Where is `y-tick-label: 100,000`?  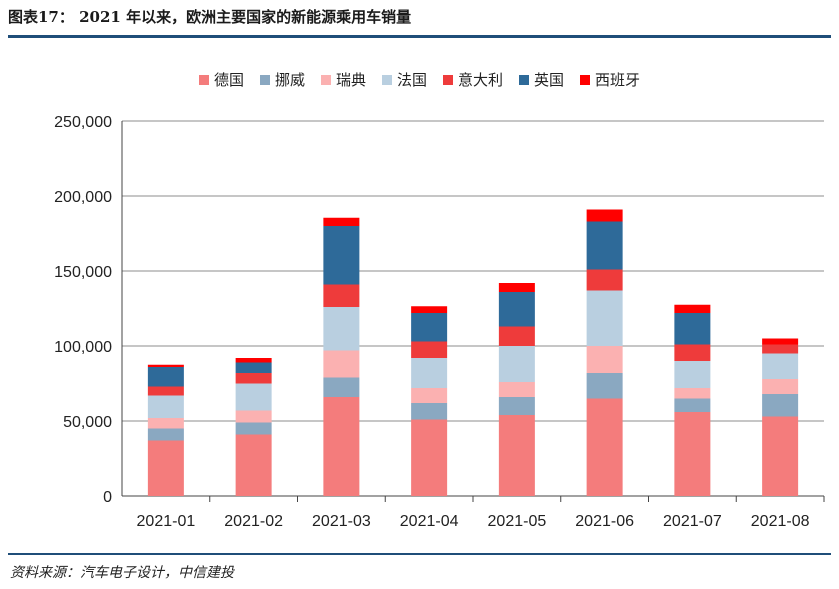 y-tick-label: 100,000 is located at coordinates (83, 347).